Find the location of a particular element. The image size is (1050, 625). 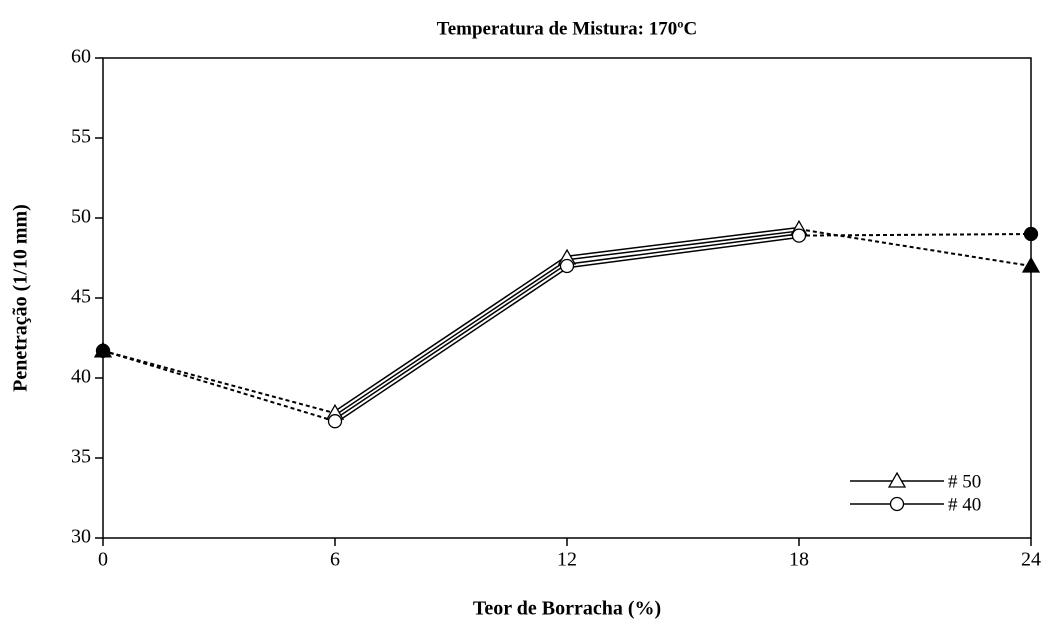

x-tick-label: 6 is located at coordinates (335, 560).